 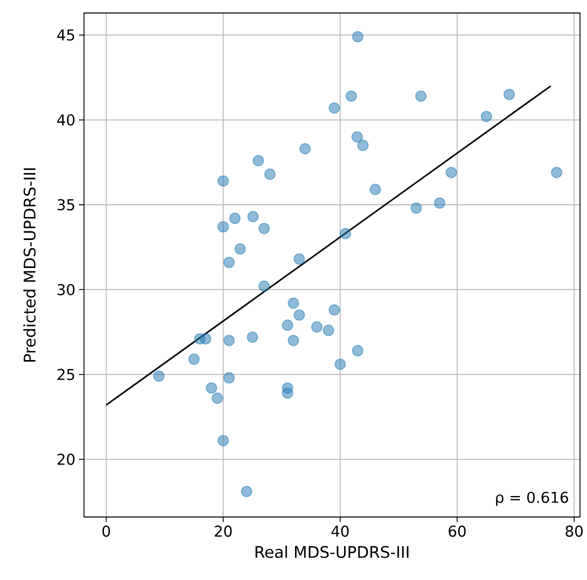 What do you see at coordinates (532, 499) in the screenshot?
I see `annotation: ρ = 0.616` at bounding box center [532, 499].